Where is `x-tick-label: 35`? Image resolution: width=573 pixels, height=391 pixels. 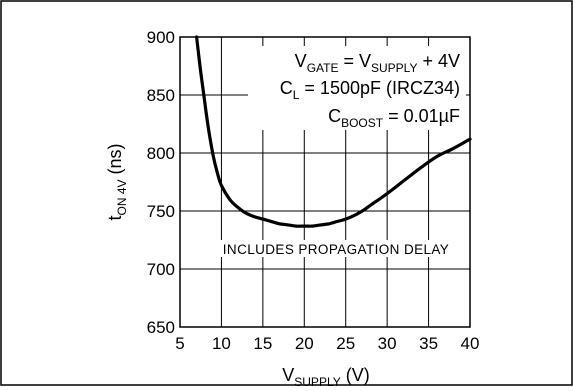
x-tick-label: 35 is located at coordinates (428, 343).